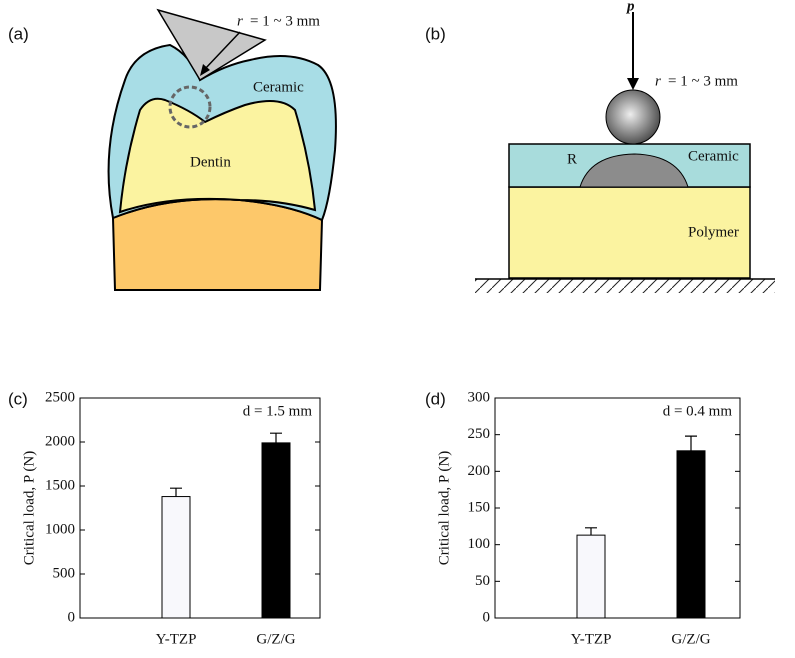 The height and width of the screenshot is (658, 795). Describe the element at coordinates (572, 159) in the screenshot. I see `crack-label: R` at that location.